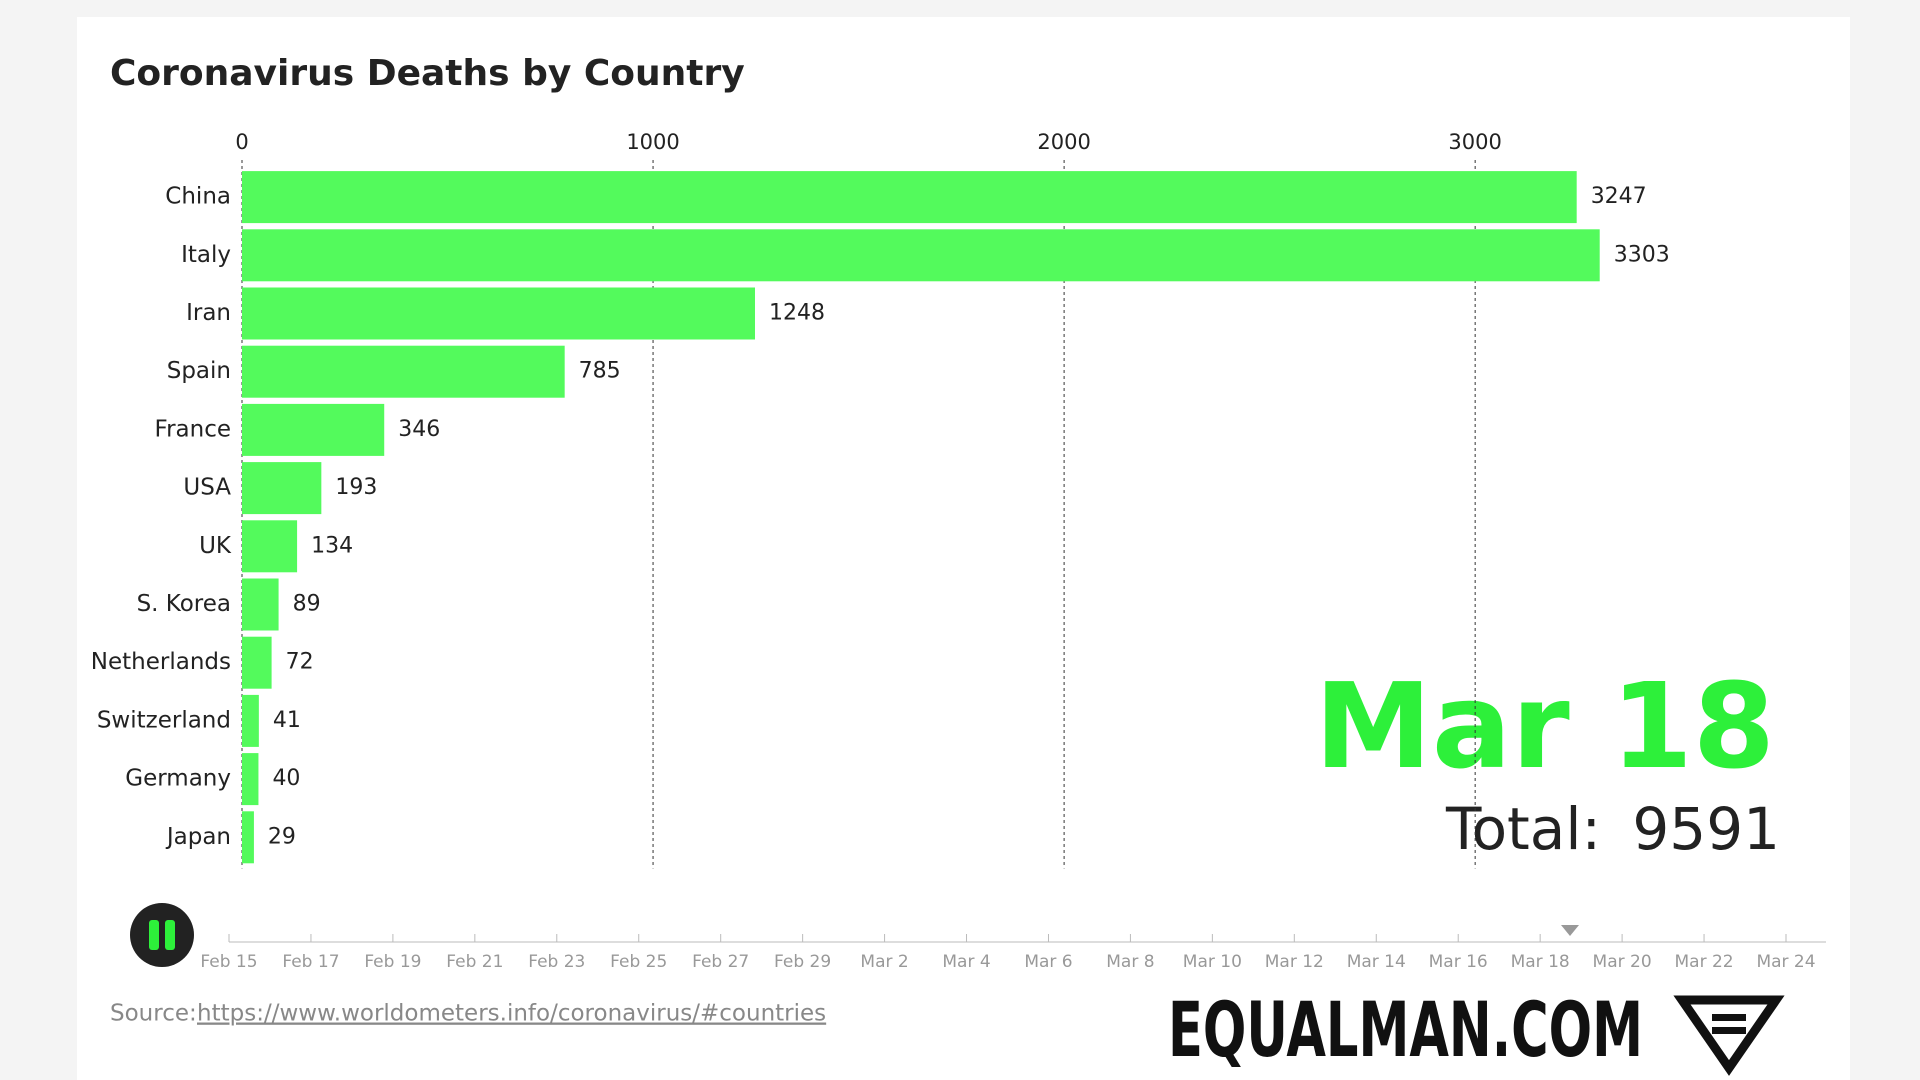 This screenshot has height=1080, width=1920. What do you see at coordinates (1458, 962) in the screenshot?
I see `timeline-label: Mar 16` at bounding box center [1458, 962].